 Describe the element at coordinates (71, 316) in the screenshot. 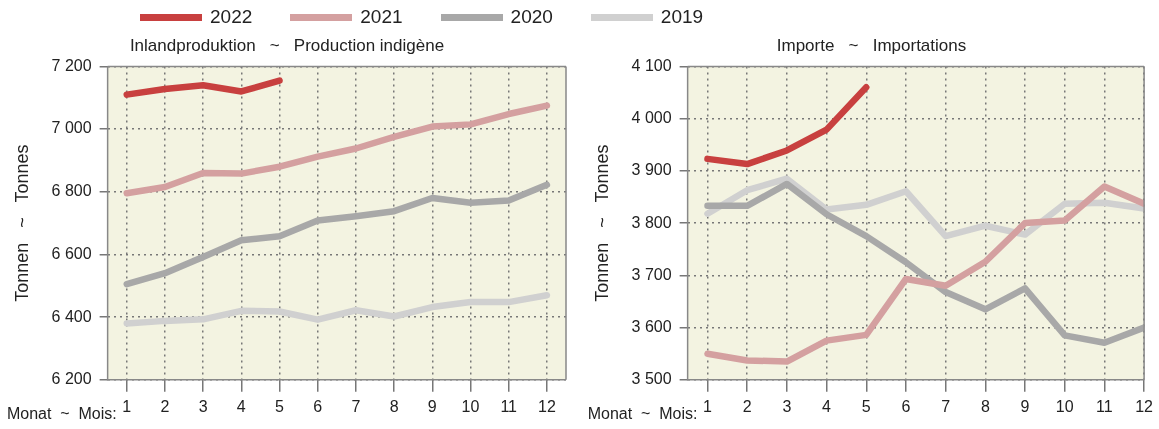

I see `y-tick-label: 6 400` at that location.